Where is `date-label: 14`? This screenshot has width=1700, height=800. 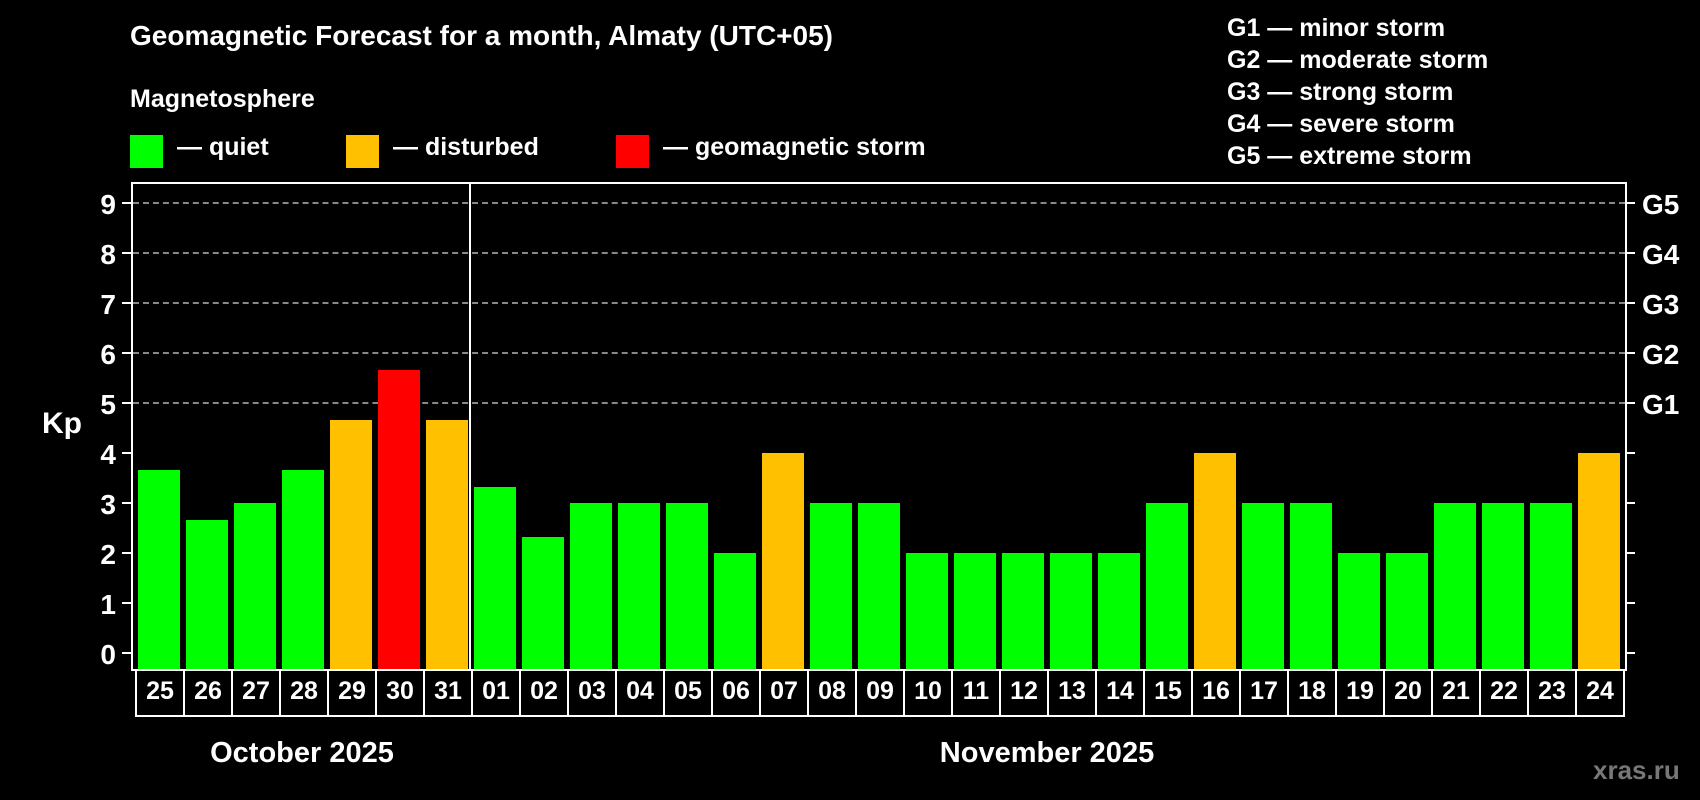 date-label: 14 is located at coordinates (1120, 693).